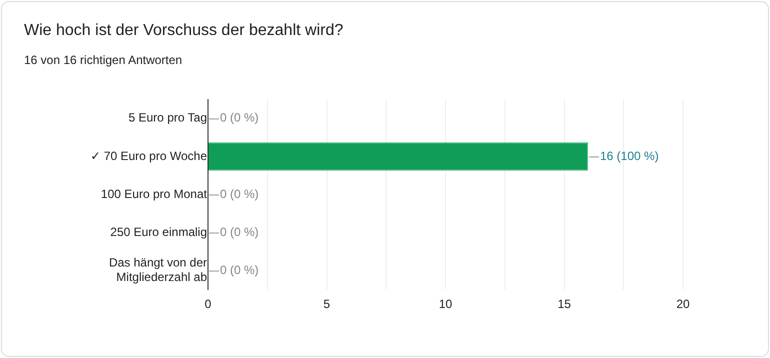  What do you see at coordinates (629, 155) in the screenshot?
I see `data-label: 16 (100 %)` at bounding box center [629, 155].